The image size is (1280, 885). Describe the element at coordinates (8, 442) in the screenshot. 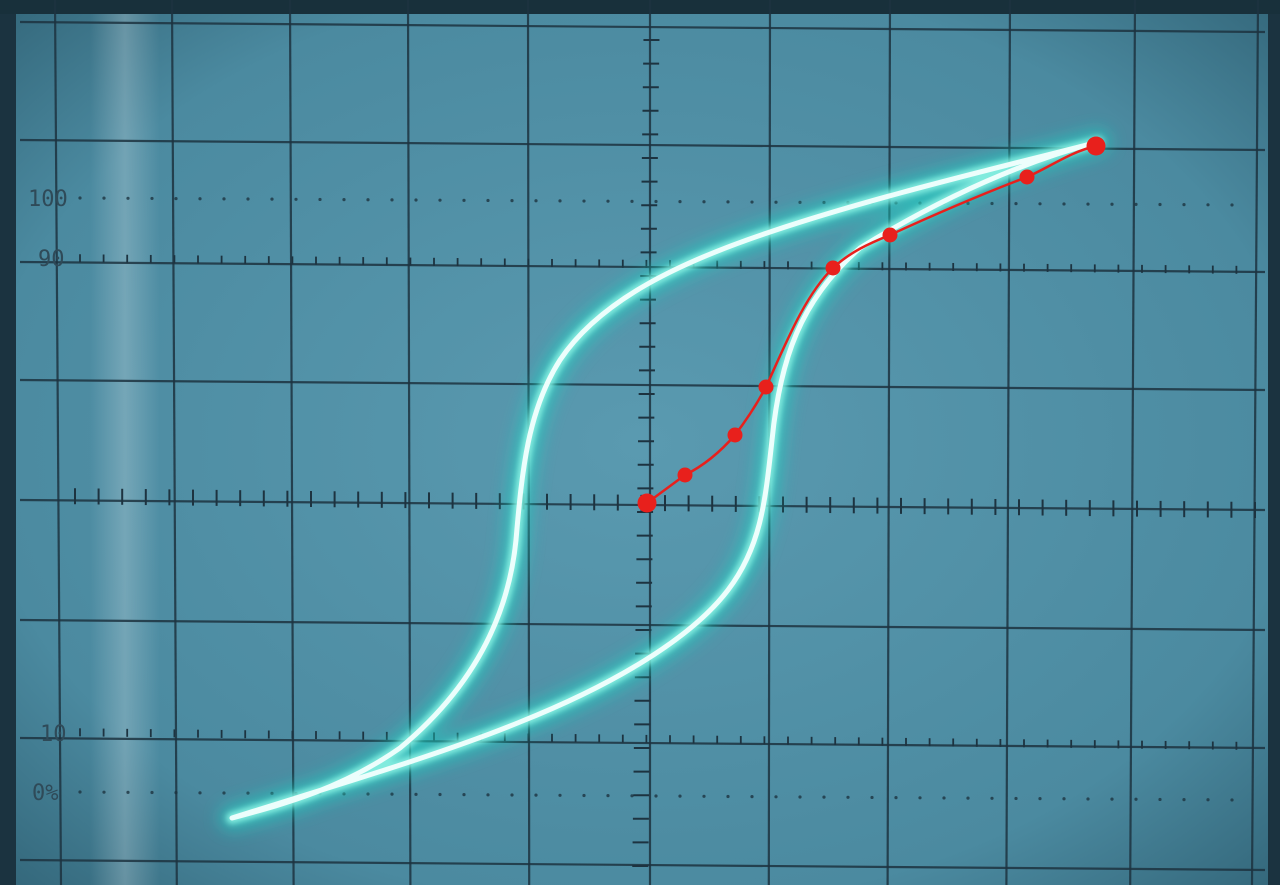

I see `left-edge-shadow` at that location.